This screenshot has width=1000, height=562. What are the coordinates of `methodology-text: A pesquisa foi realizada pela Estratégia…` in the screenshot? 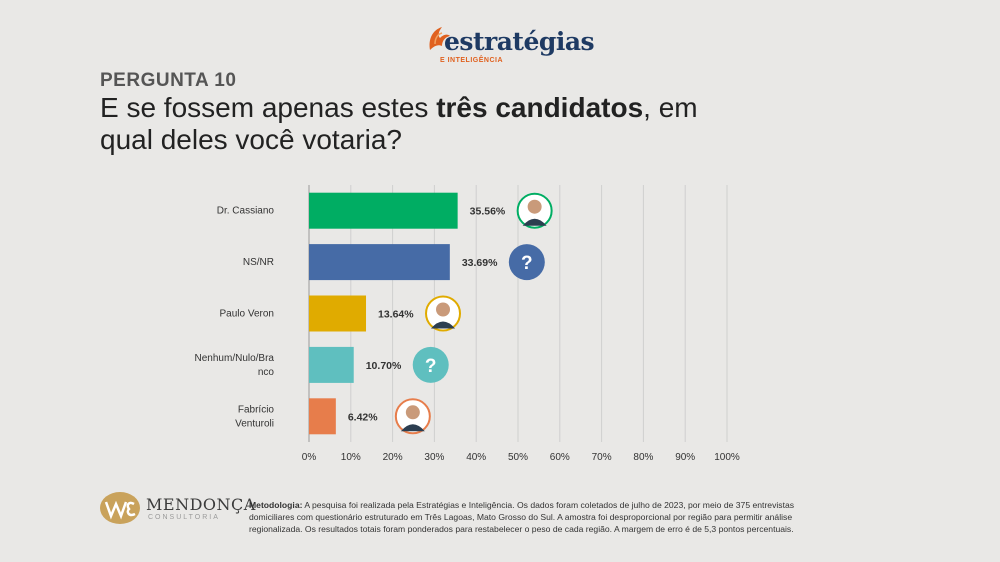 It's located at (522, 517).